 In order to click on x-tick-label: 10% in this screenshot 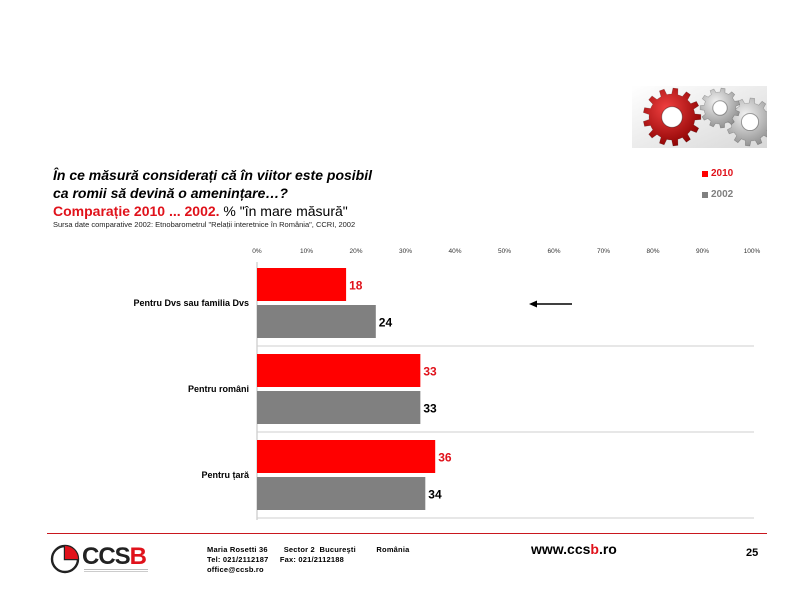, I will do `click(306, 251)`.